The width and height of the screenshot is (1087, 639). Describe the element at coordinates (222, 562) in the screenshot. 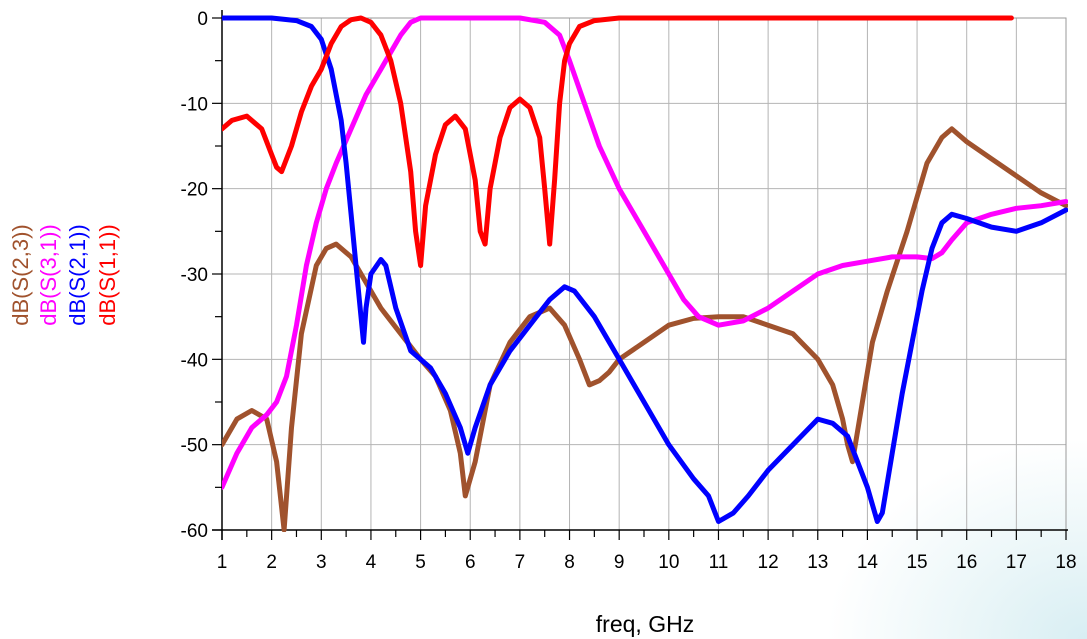

I see `x-tick-label: 1` at that location.